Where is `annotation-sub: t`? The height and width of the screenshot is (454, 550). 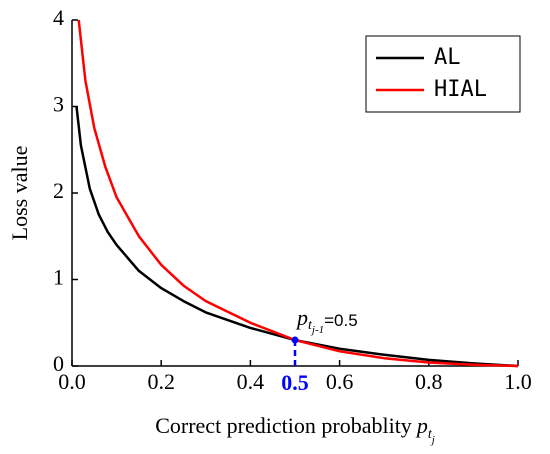
annotation-sub: t is located at coordinates (310, 325).